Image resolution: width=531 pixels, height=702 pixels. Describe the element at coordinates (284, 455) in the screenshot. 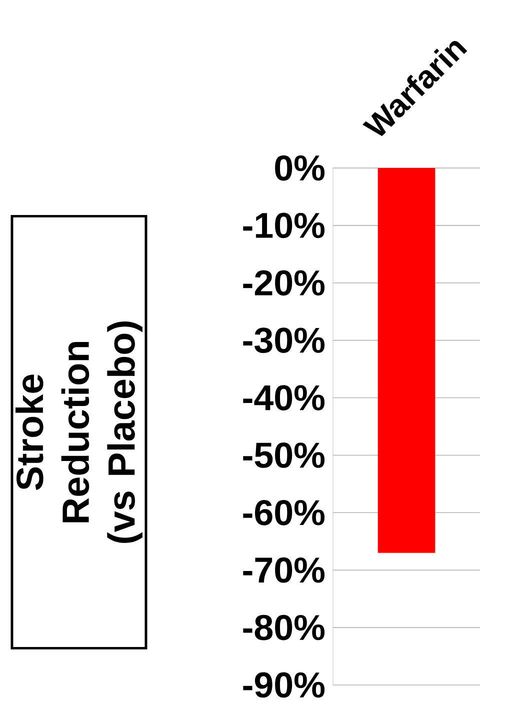

I see `y-tick-label: -50%` at that location.